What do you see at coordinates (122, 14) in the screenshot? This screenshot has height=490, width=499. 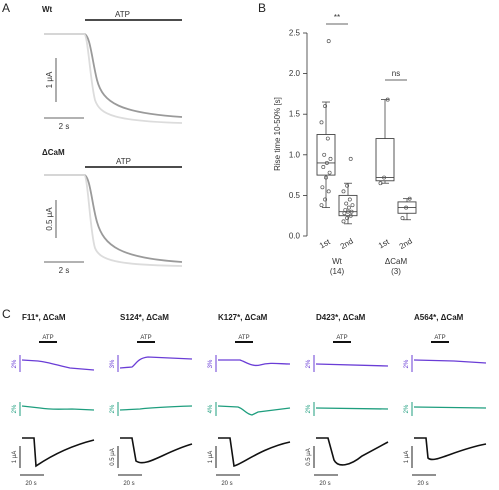 I see `wt-atp-label: ATP` at bounding box center [122, 14].